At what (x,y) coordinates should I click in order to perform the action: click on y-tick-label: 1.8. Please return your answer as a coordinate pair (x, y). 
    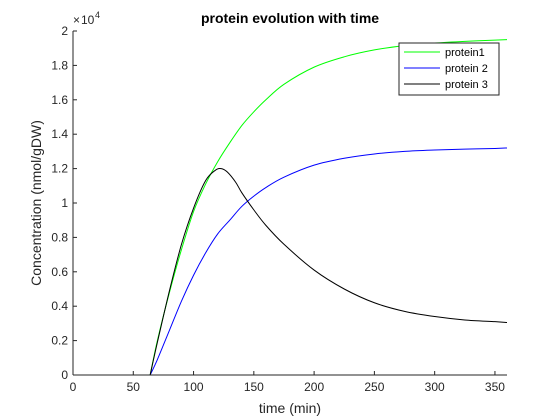
    Looking at the image, I should click on (59, 65).